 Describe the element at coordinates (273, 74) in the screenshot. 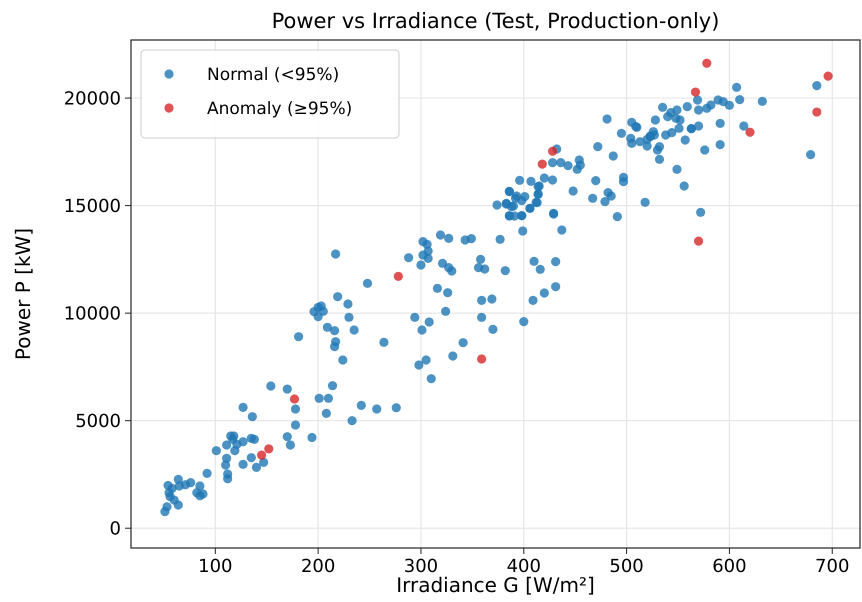

I see `legend-label: Normal (<95%)` at that location.